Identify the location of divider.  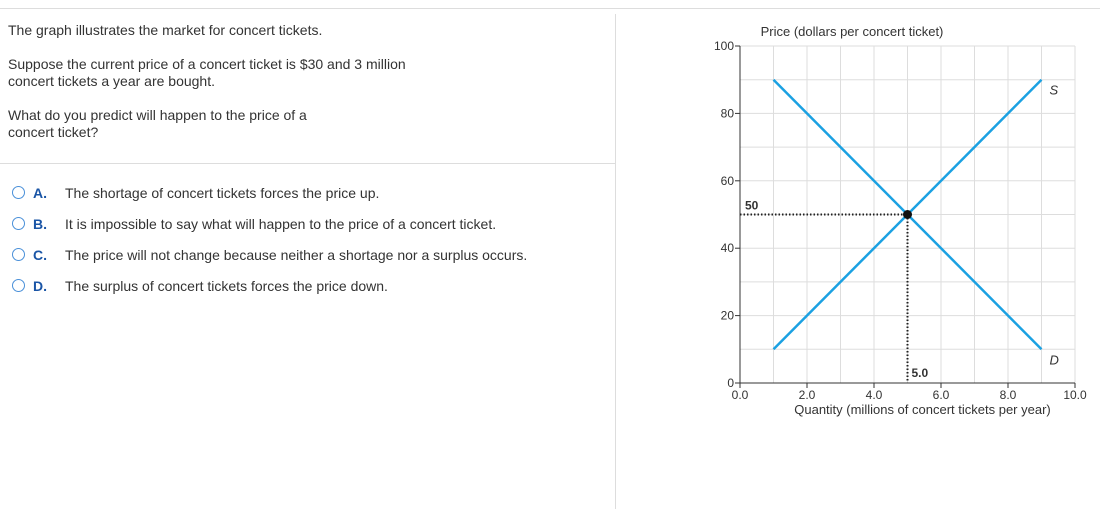
(615, 261).